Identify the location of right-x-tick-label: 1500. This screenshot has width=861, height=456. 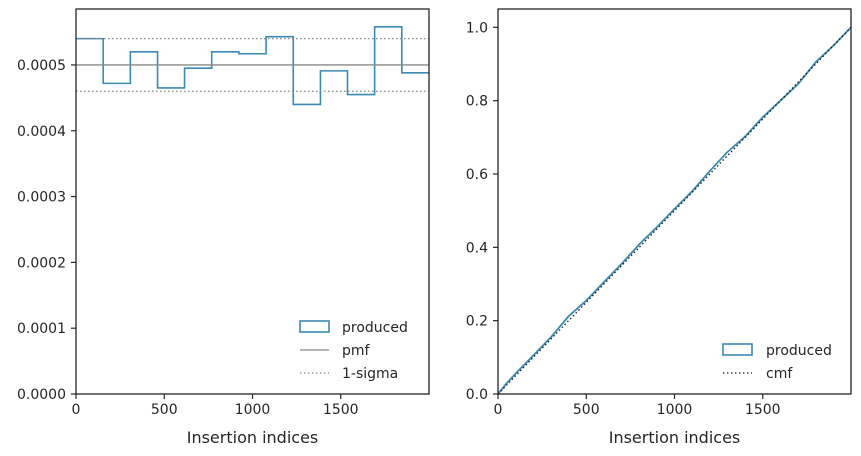
(763, 410).